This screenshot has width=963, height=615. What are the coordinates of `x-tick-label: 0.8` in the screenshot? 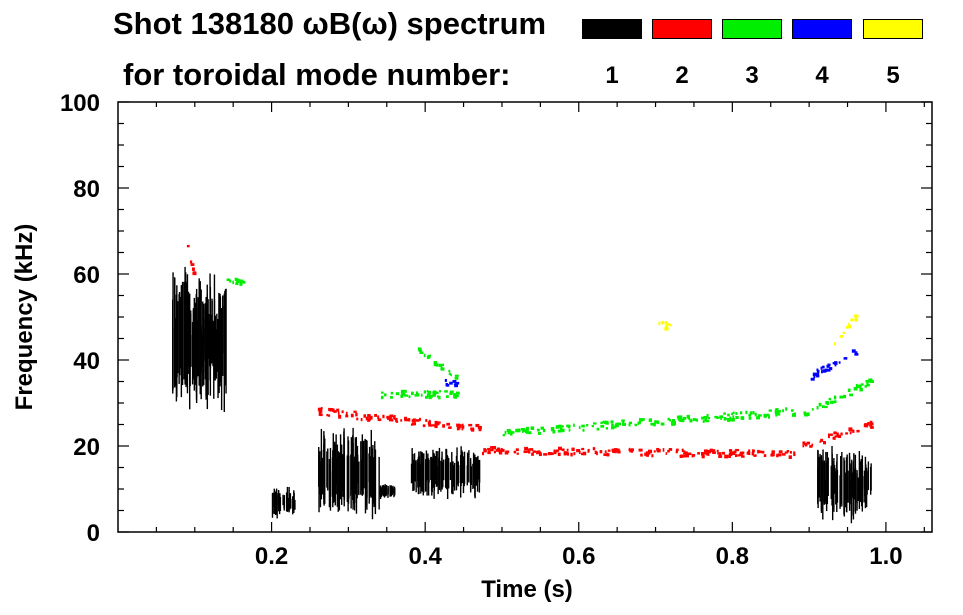 It's located at (732, 556).